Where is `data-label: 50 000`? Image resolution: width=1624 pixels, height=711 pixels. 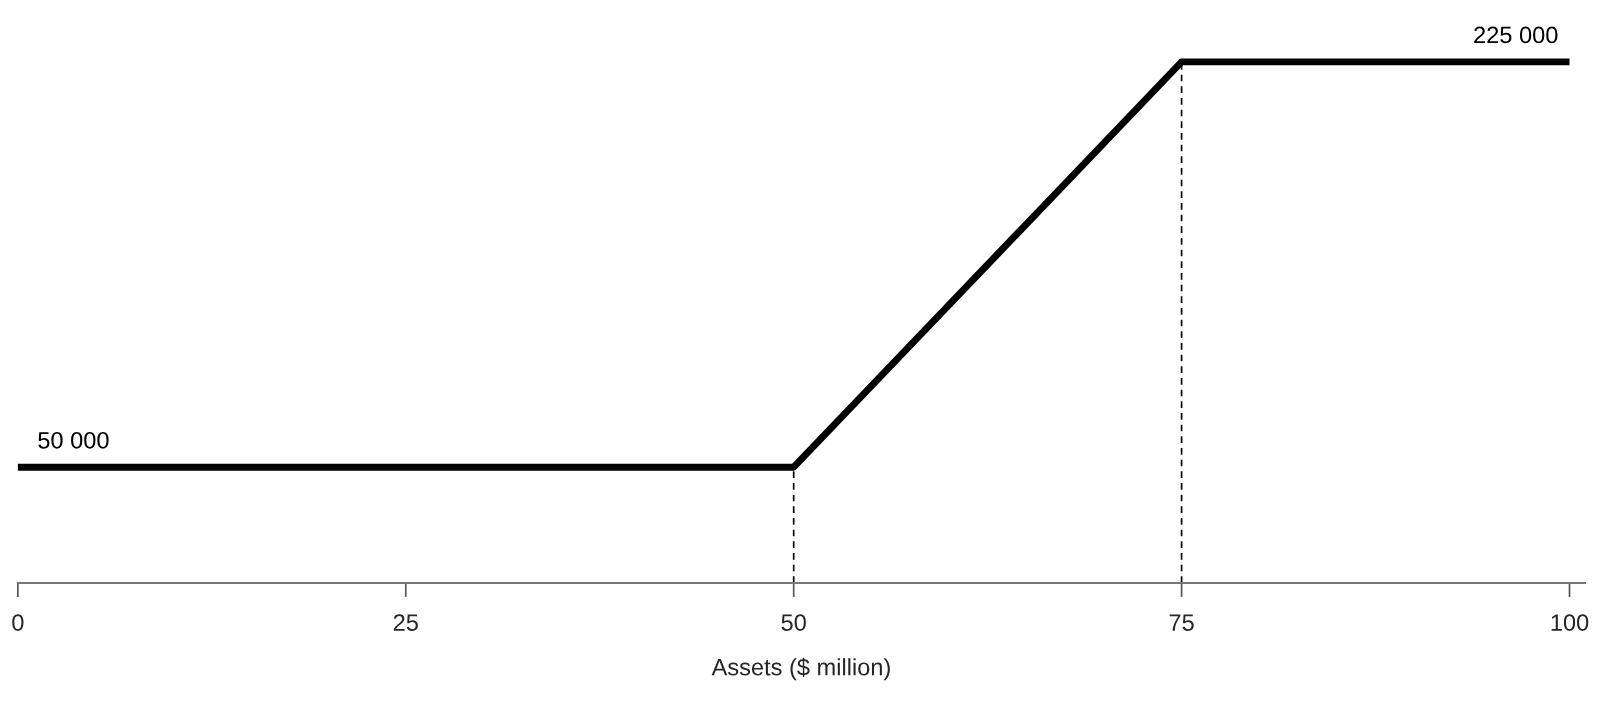 data-label: 50 000 is located at coordinates (73, 440).